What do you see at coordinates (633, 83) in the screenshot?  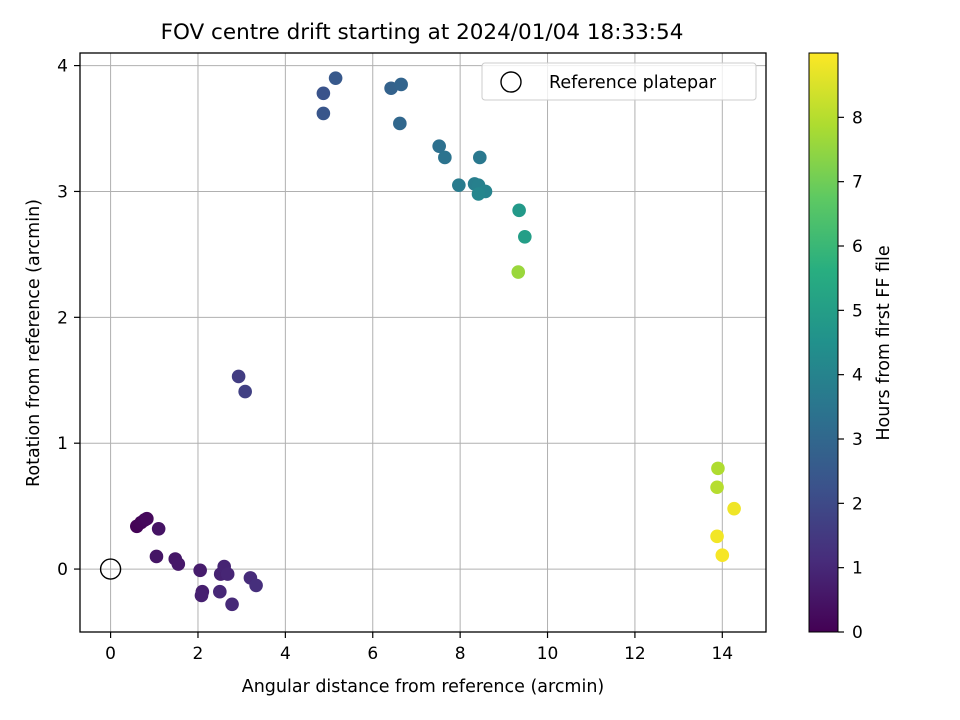 I see `legend-label: Reference platepar` at bounding box center [633, 83].